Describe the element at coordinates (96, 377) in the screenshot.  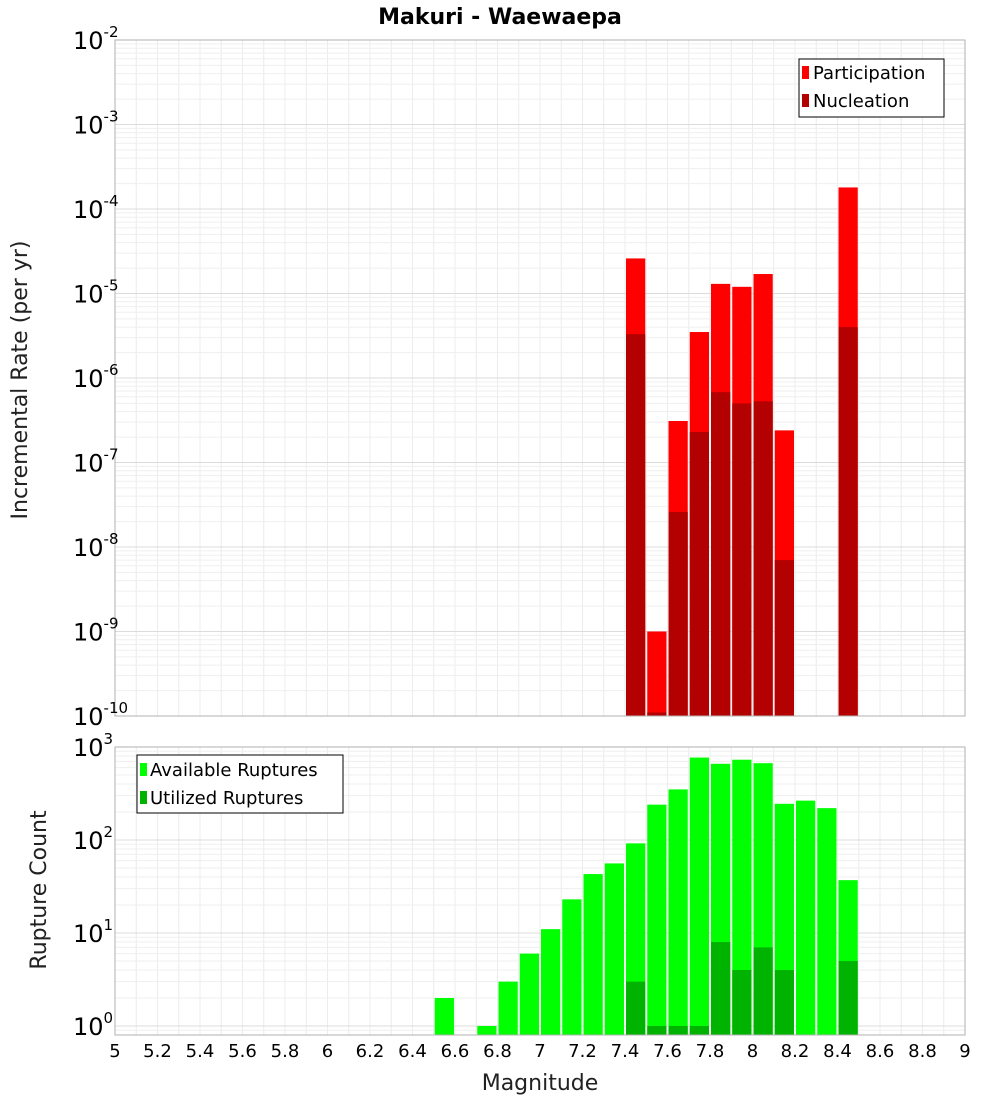
I see `y-tick-label: 10⁻⁶` at that location.